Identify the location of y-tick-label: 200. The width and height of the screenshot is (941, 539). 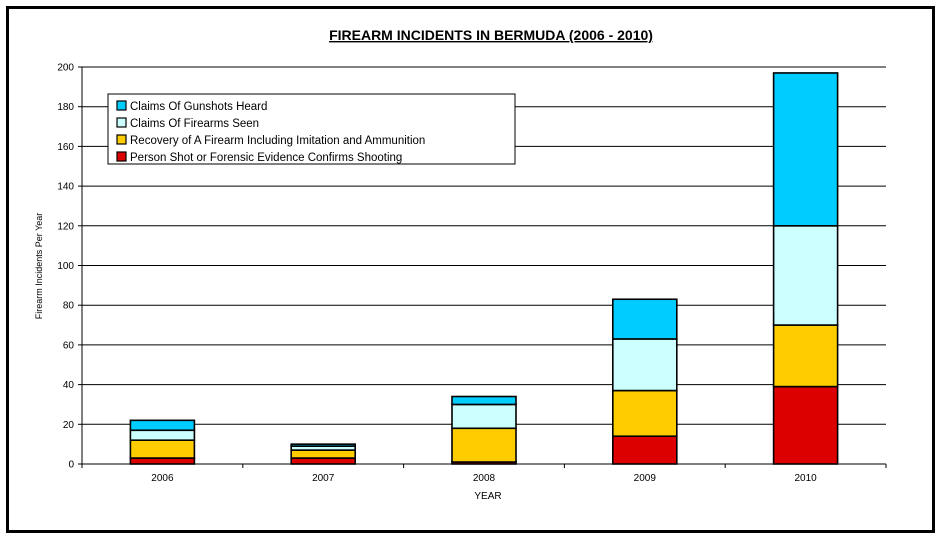
(65, 68).